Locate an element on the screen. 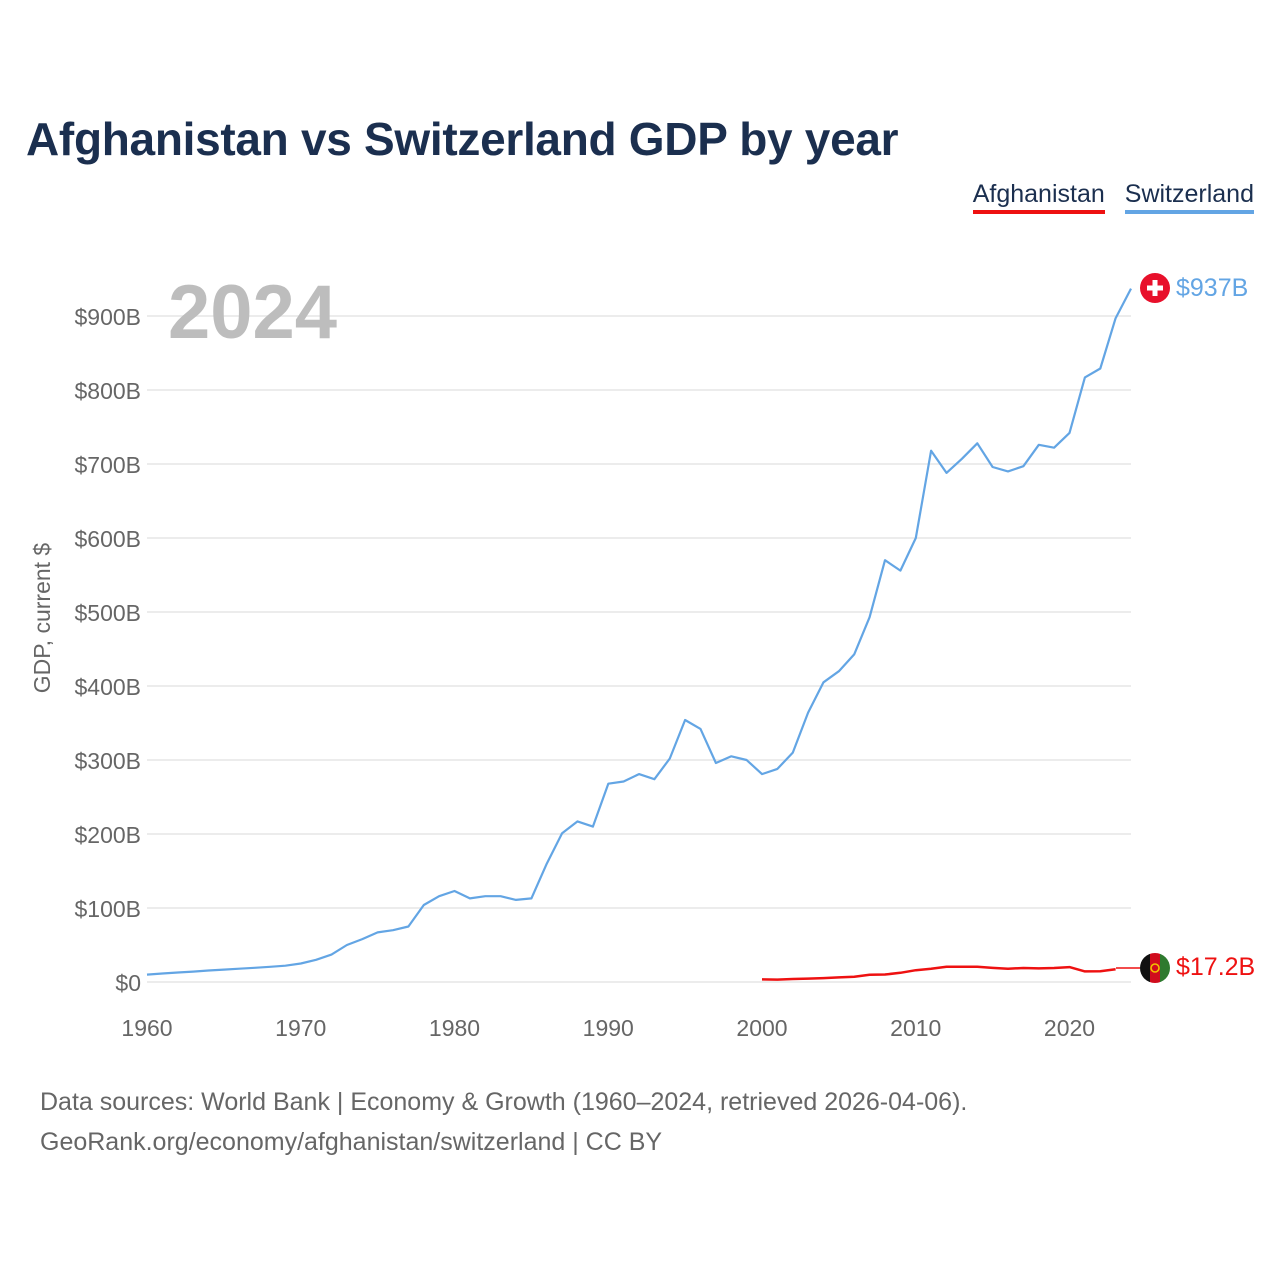  legend: Afghanistan Switzerland is located at coordinates (1113, 197).